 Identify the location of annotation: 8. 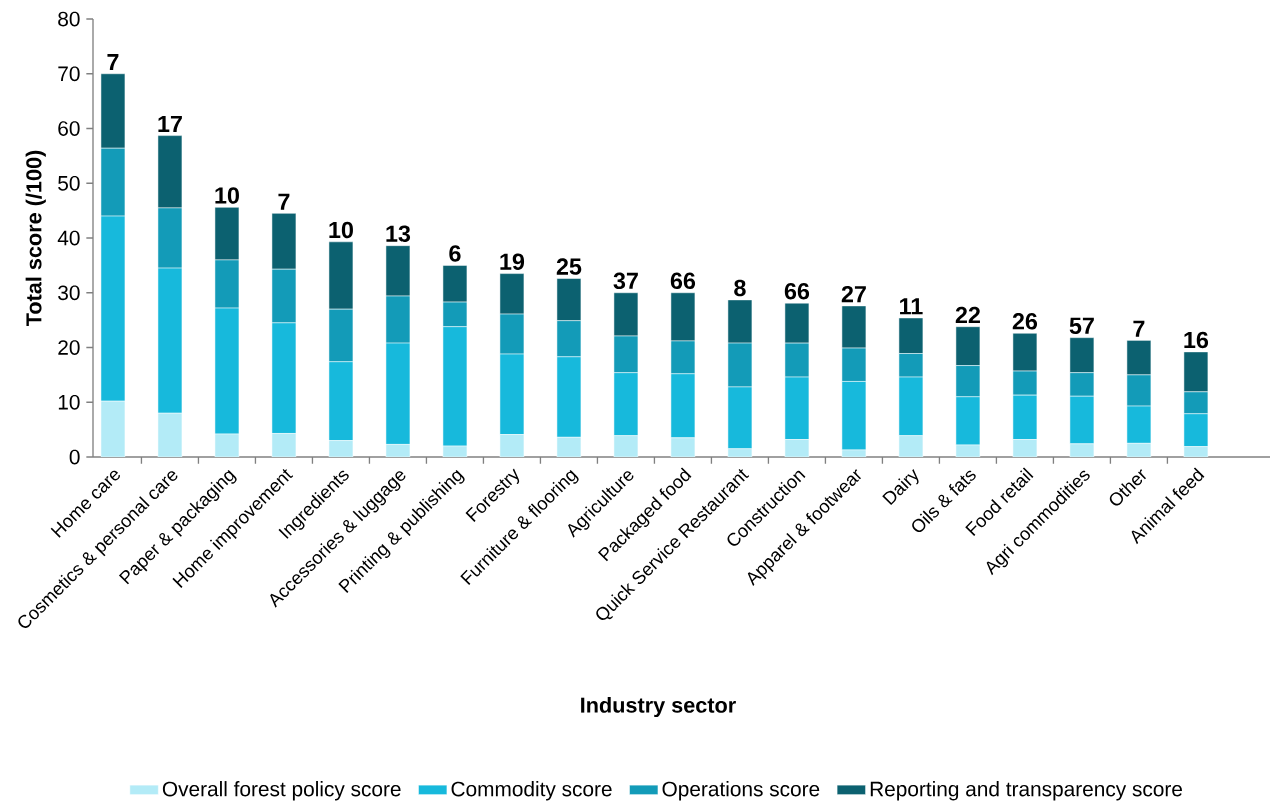
(740, 288).